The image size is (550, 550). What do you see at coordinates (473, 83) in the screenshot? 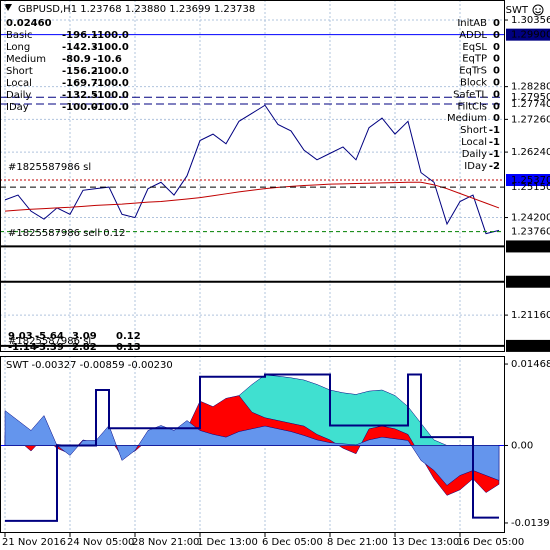
I see `status-label: Block` at bounding box center [473, 83].